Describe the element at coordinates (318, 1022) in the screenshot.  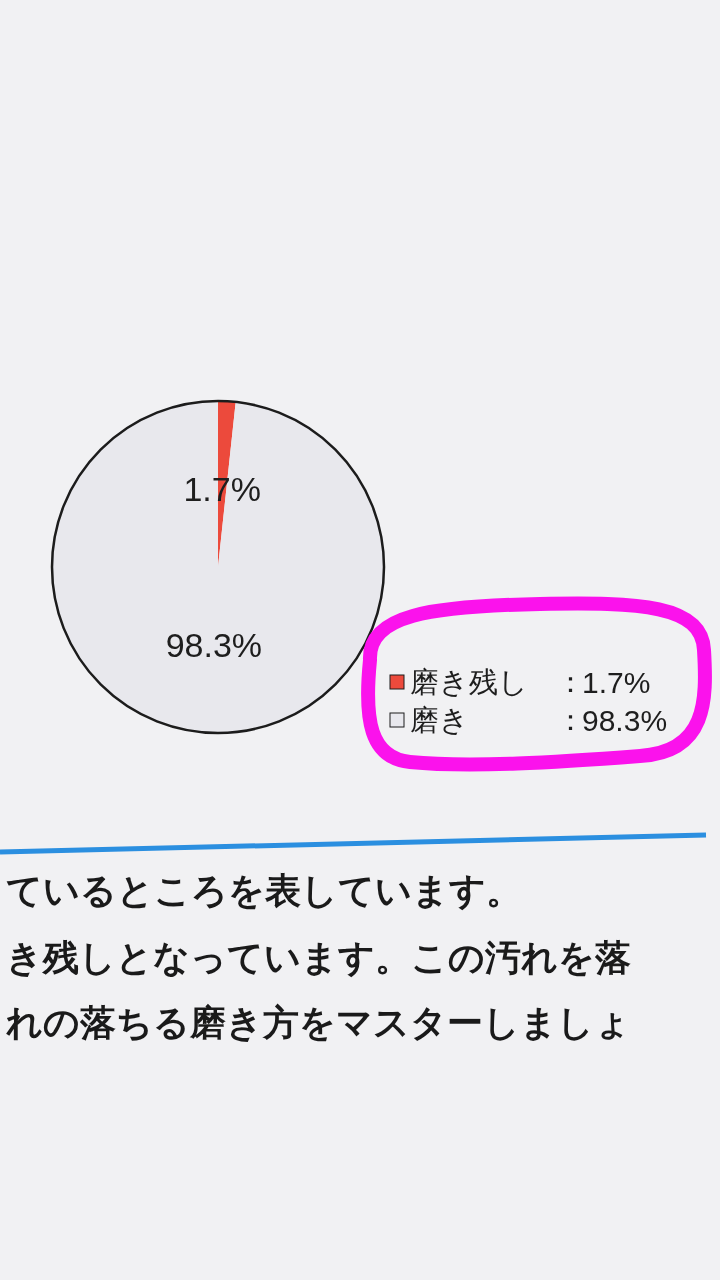
I see `text: れの落ちる磨き方をマスターしましょ` at that location.